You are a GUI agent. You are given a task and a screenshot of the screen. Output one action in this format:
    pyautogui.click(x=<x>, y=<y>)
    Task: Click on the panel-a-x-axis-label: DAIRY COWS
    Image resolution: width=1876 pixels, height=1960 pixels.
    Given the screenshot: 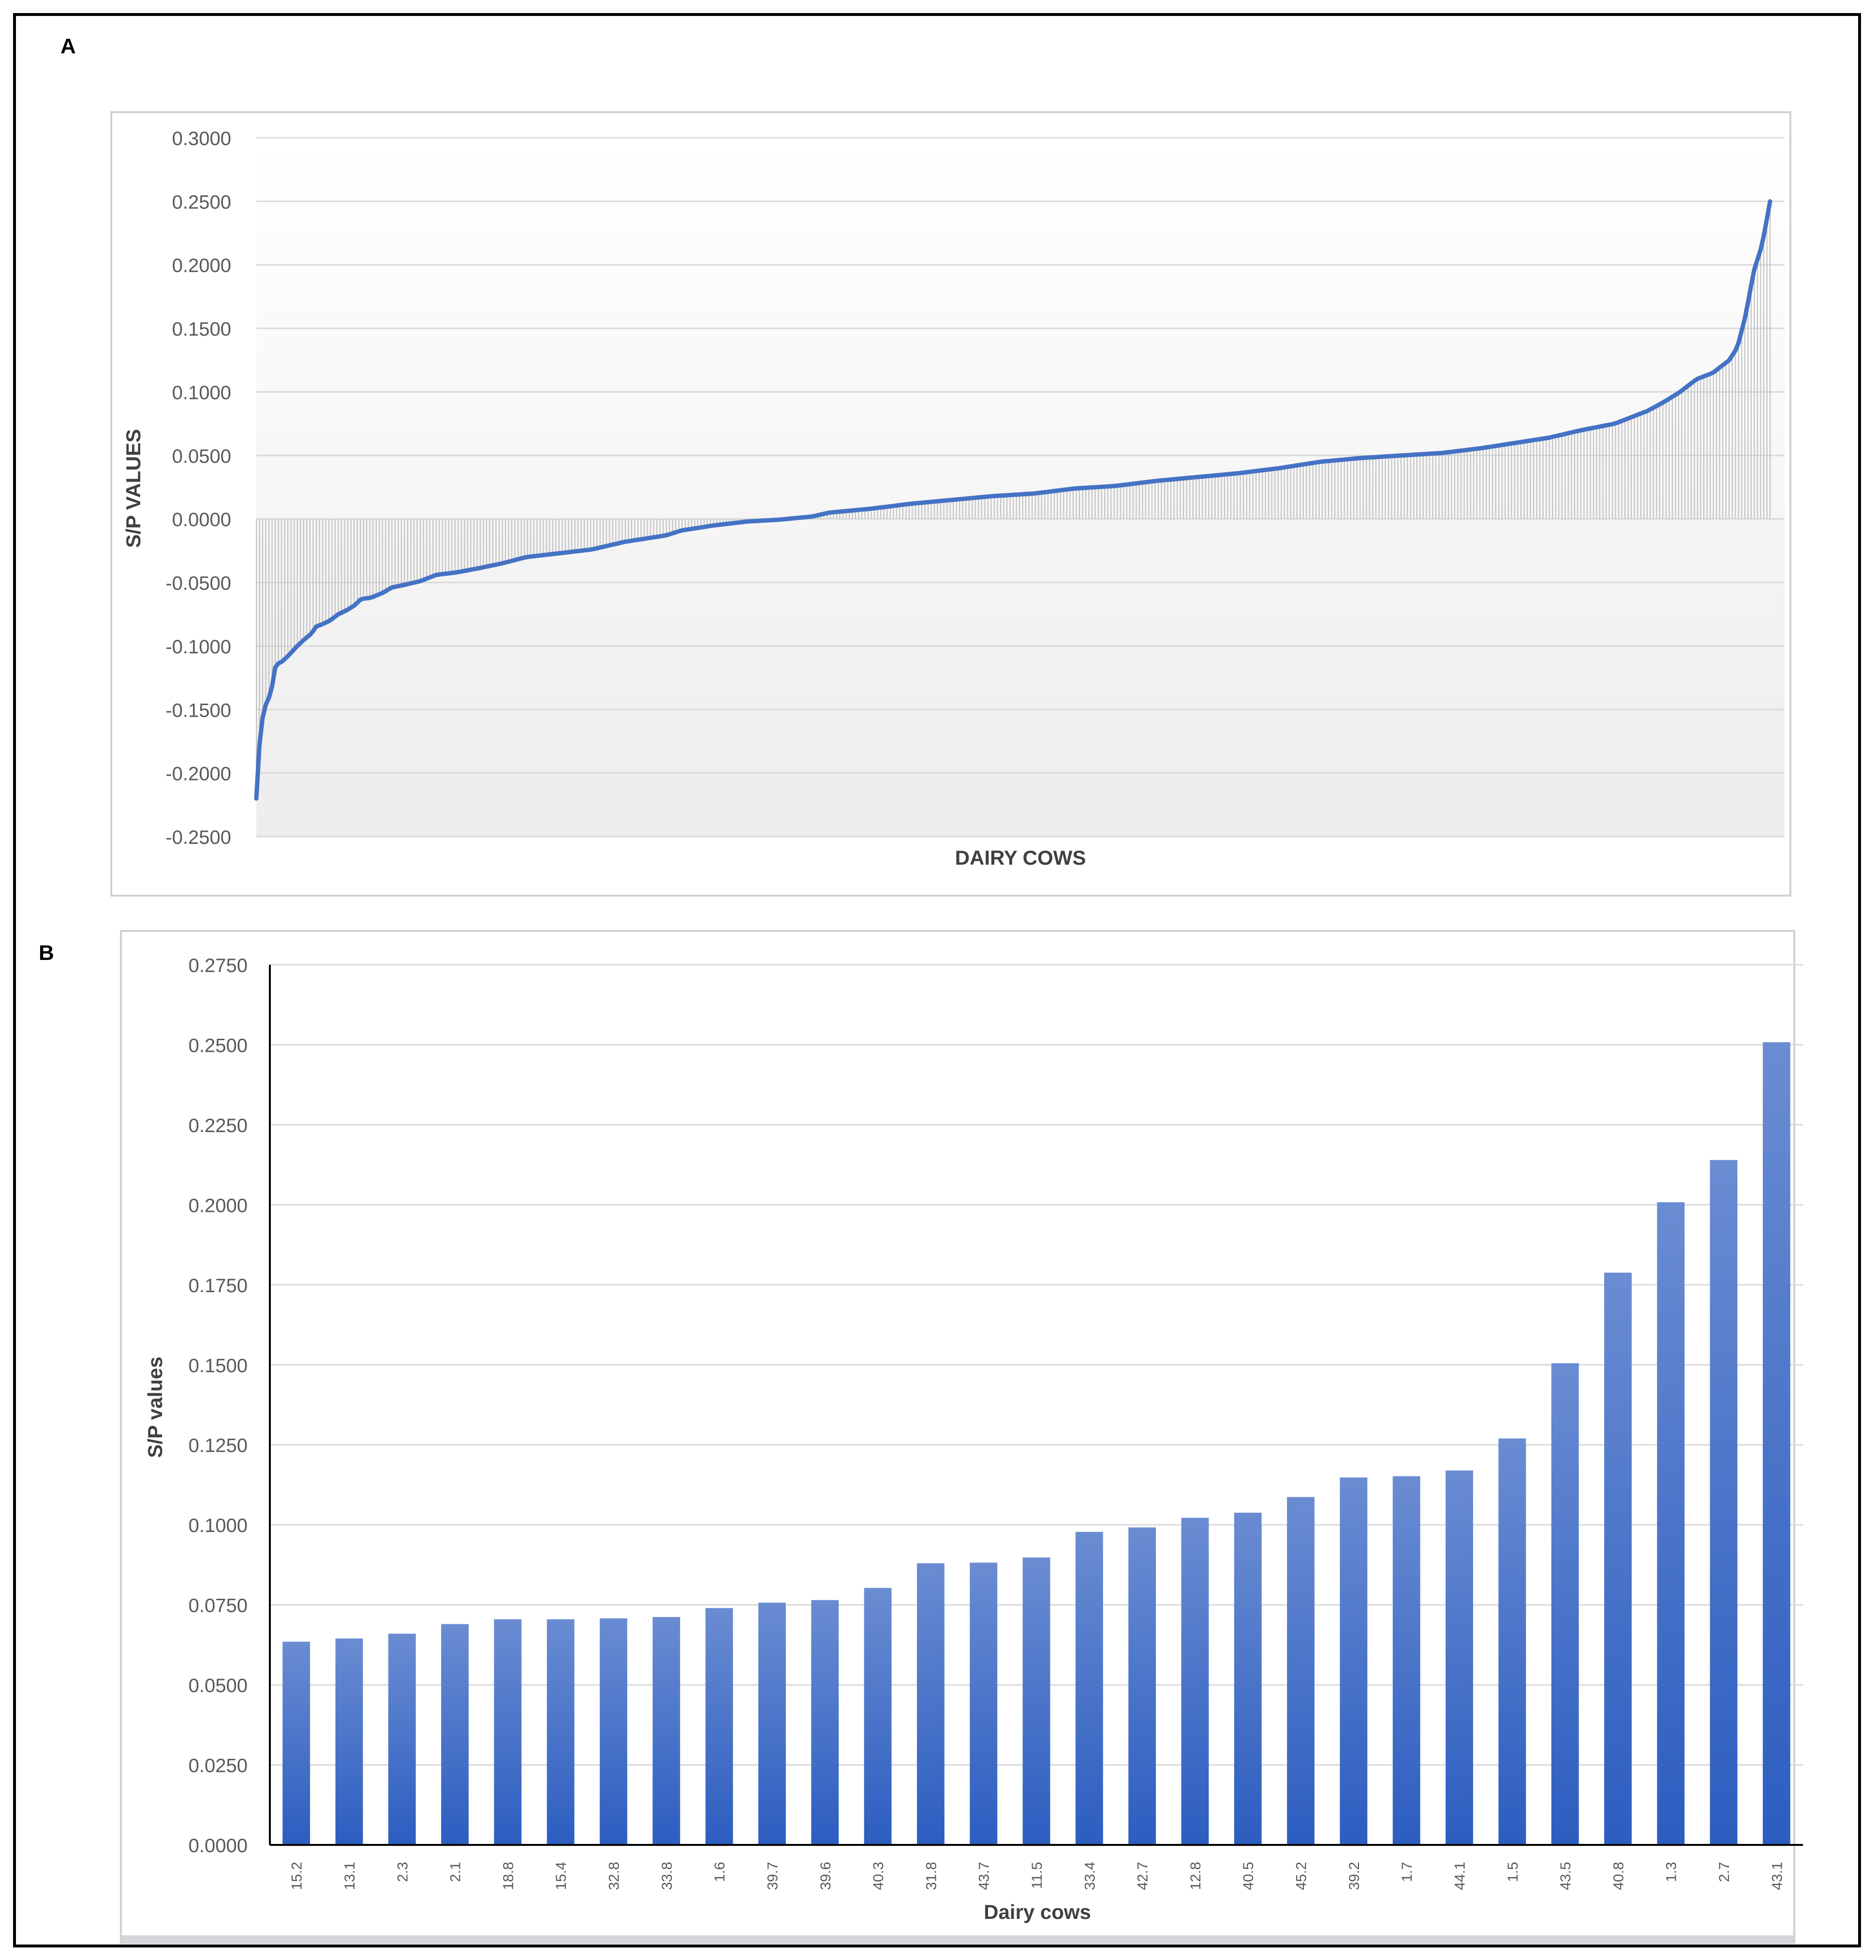 What is the action you would take?
    pyautogui.click(x=1021, y=858)
    